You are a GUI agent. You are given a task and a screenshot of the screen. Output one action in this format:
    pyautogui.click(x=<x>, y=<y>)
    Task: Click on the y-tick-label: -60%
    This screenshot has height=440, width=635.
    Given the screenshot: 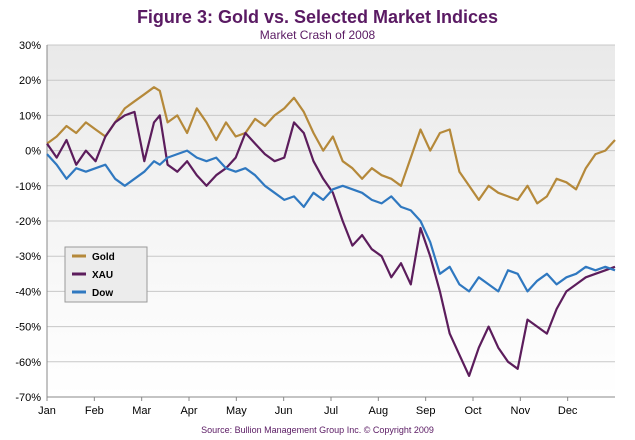 What is the action you would take?
    pyautogui.click(x=28, y=363)
    